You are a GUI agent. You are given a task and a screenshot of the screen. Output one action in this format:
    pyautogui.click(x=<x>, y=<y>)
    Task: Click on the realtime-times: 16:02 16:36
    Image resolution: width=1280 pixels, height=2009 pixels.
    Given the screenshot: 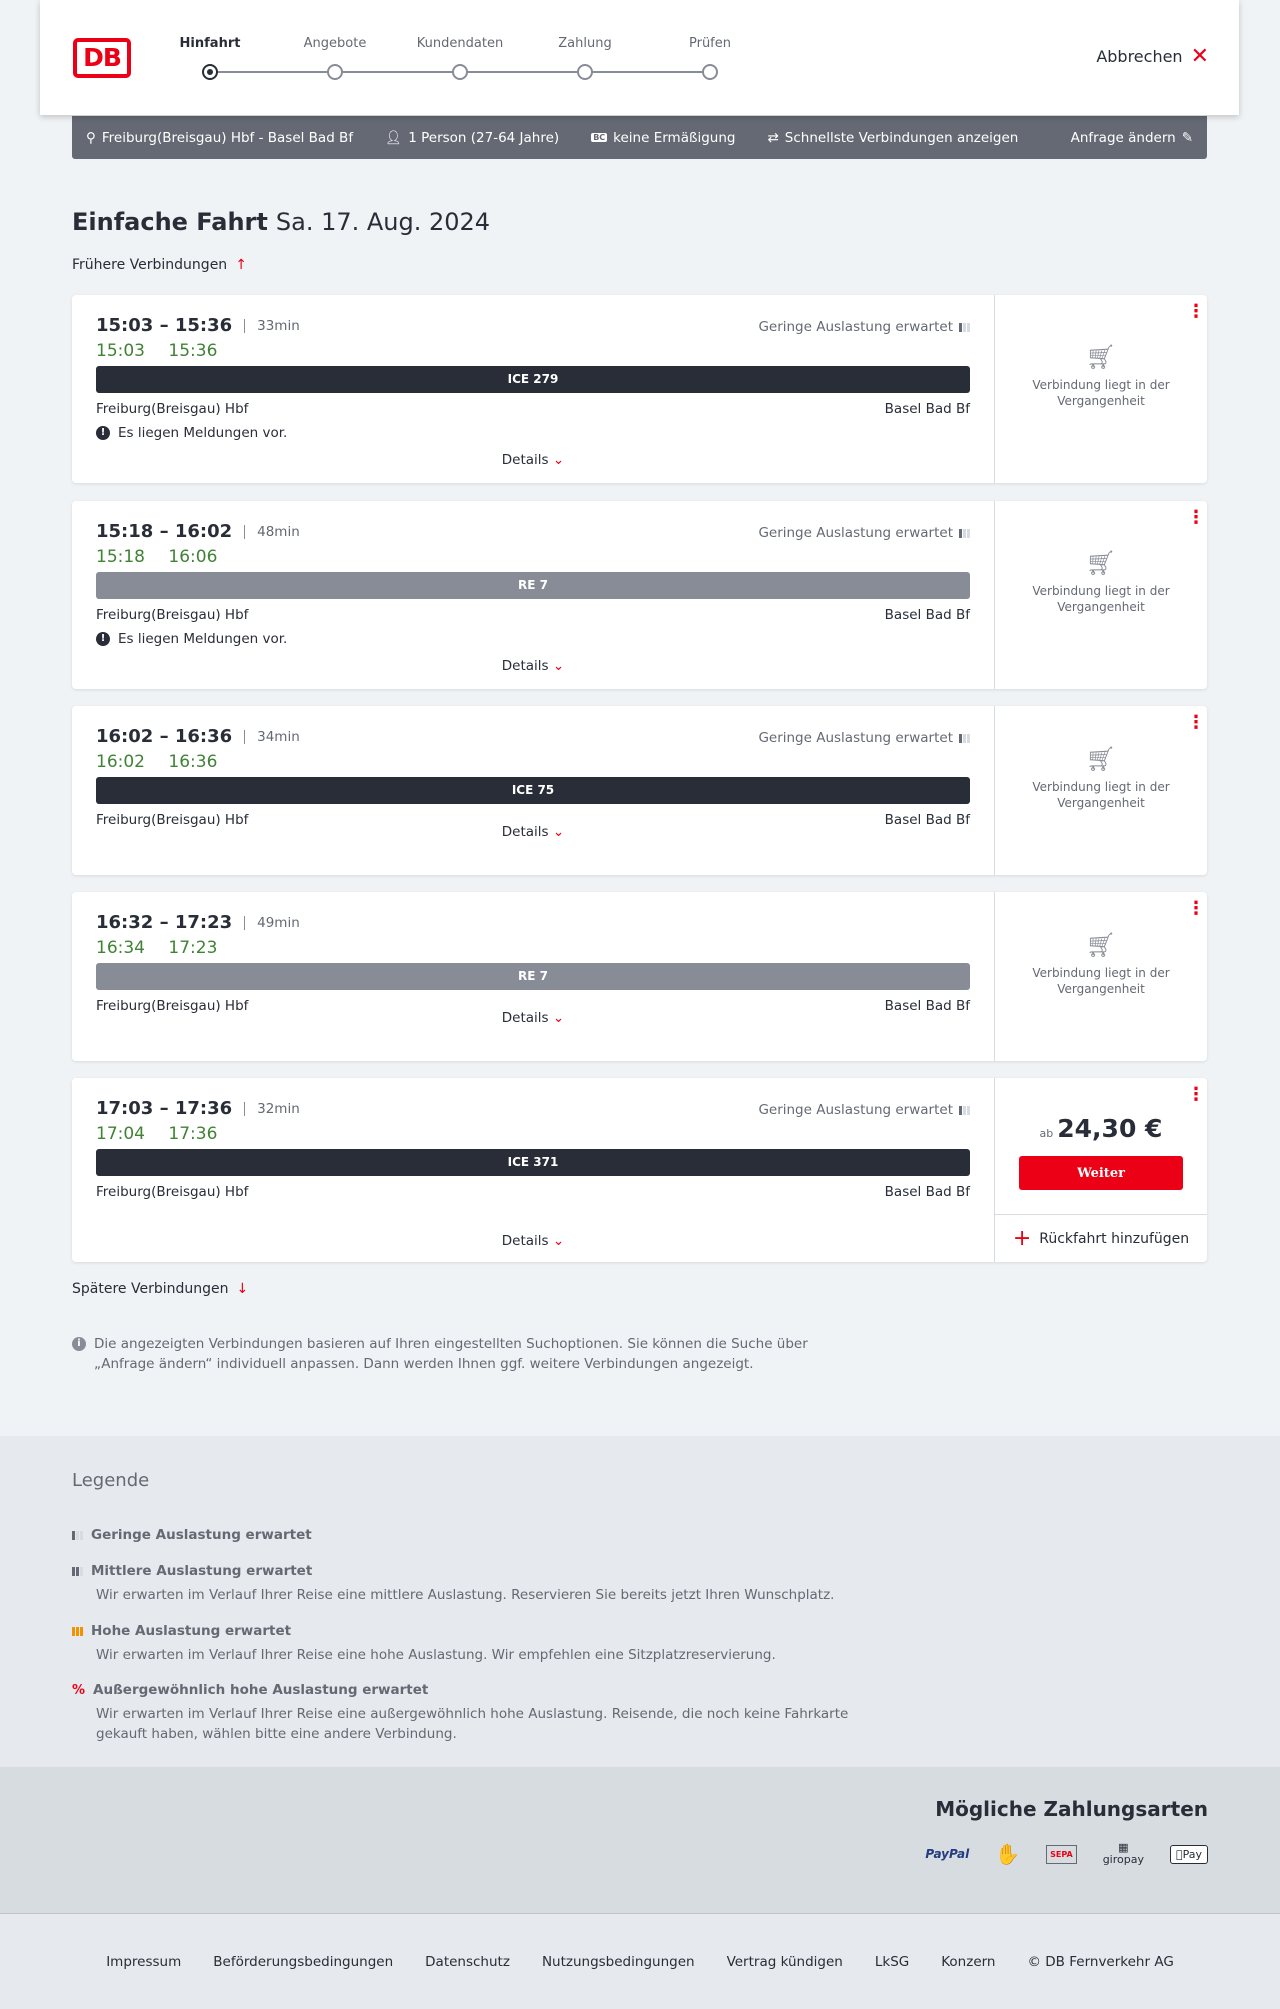 What is the action you would take?
    pyautogui.click(x=157, y=762)
    